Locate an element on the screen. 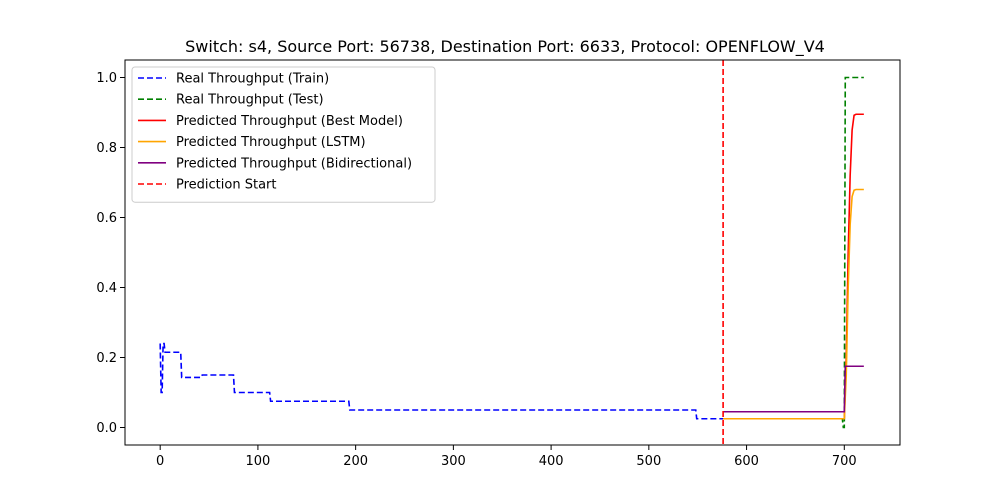 The image size is (1000, 500). y-tick-label: 0.0 is located at coordinates (106, 428).